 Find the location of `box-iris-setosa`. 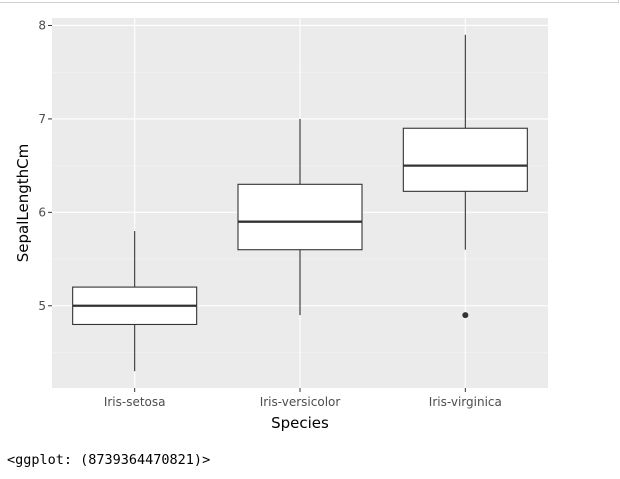

box-iris-setosa is located at coordinates (135, 301).